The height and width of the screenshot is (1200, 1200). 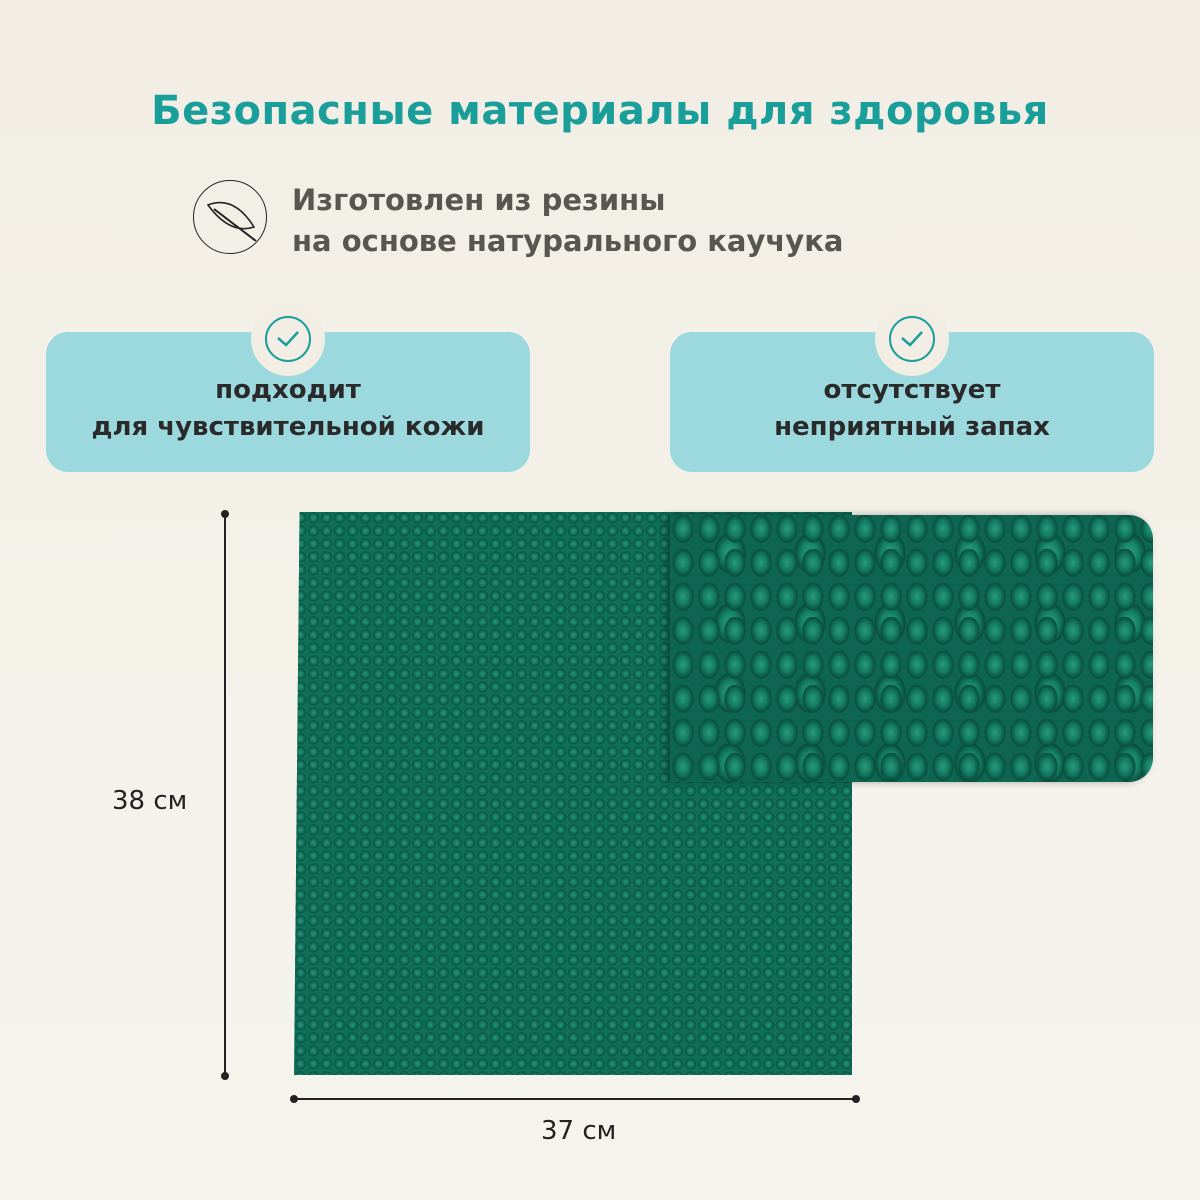 What do you see at coordinates (579, 1131) in the screenshot?
I see `width-label: 37 см` at bounding box center [579, 1131].